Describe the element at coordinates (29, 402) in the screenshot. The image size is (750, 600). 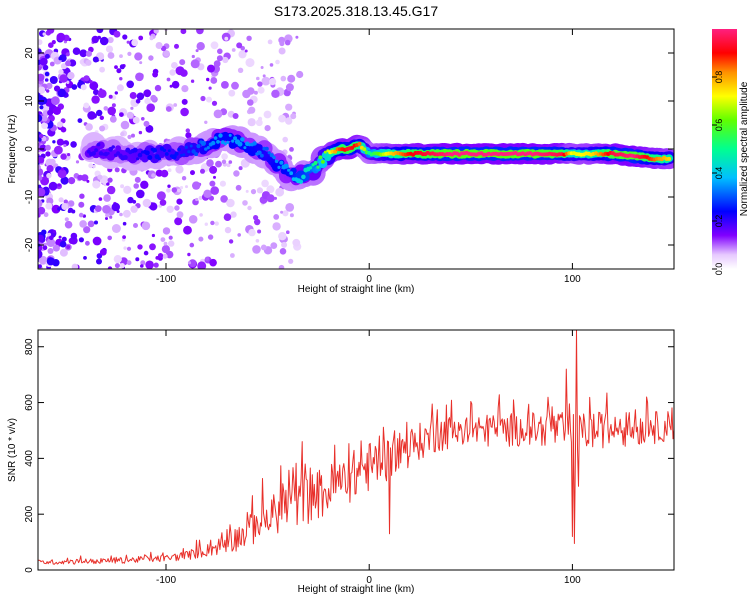
I see `snr-ytick-label: 600` at that location.